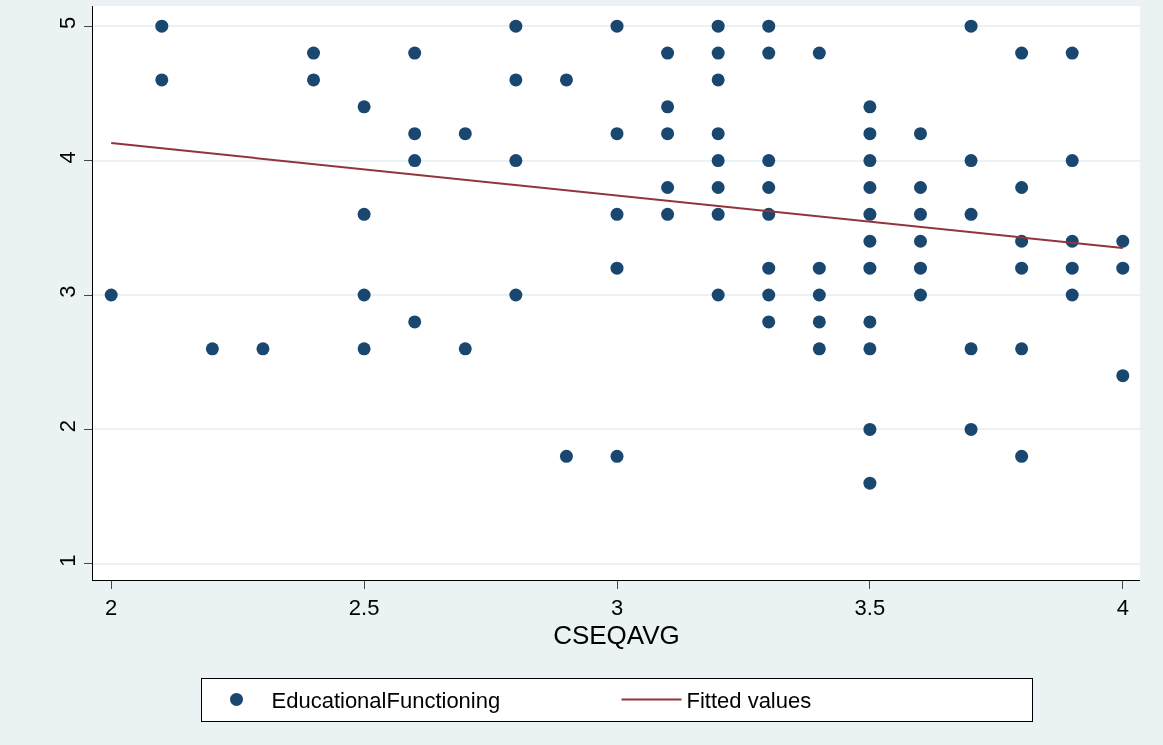 This screenshot has height=745, width=1163. Describe the element at coordinates (68, 560) in the screenshot. I see `y-tick-label: 1` at that location.